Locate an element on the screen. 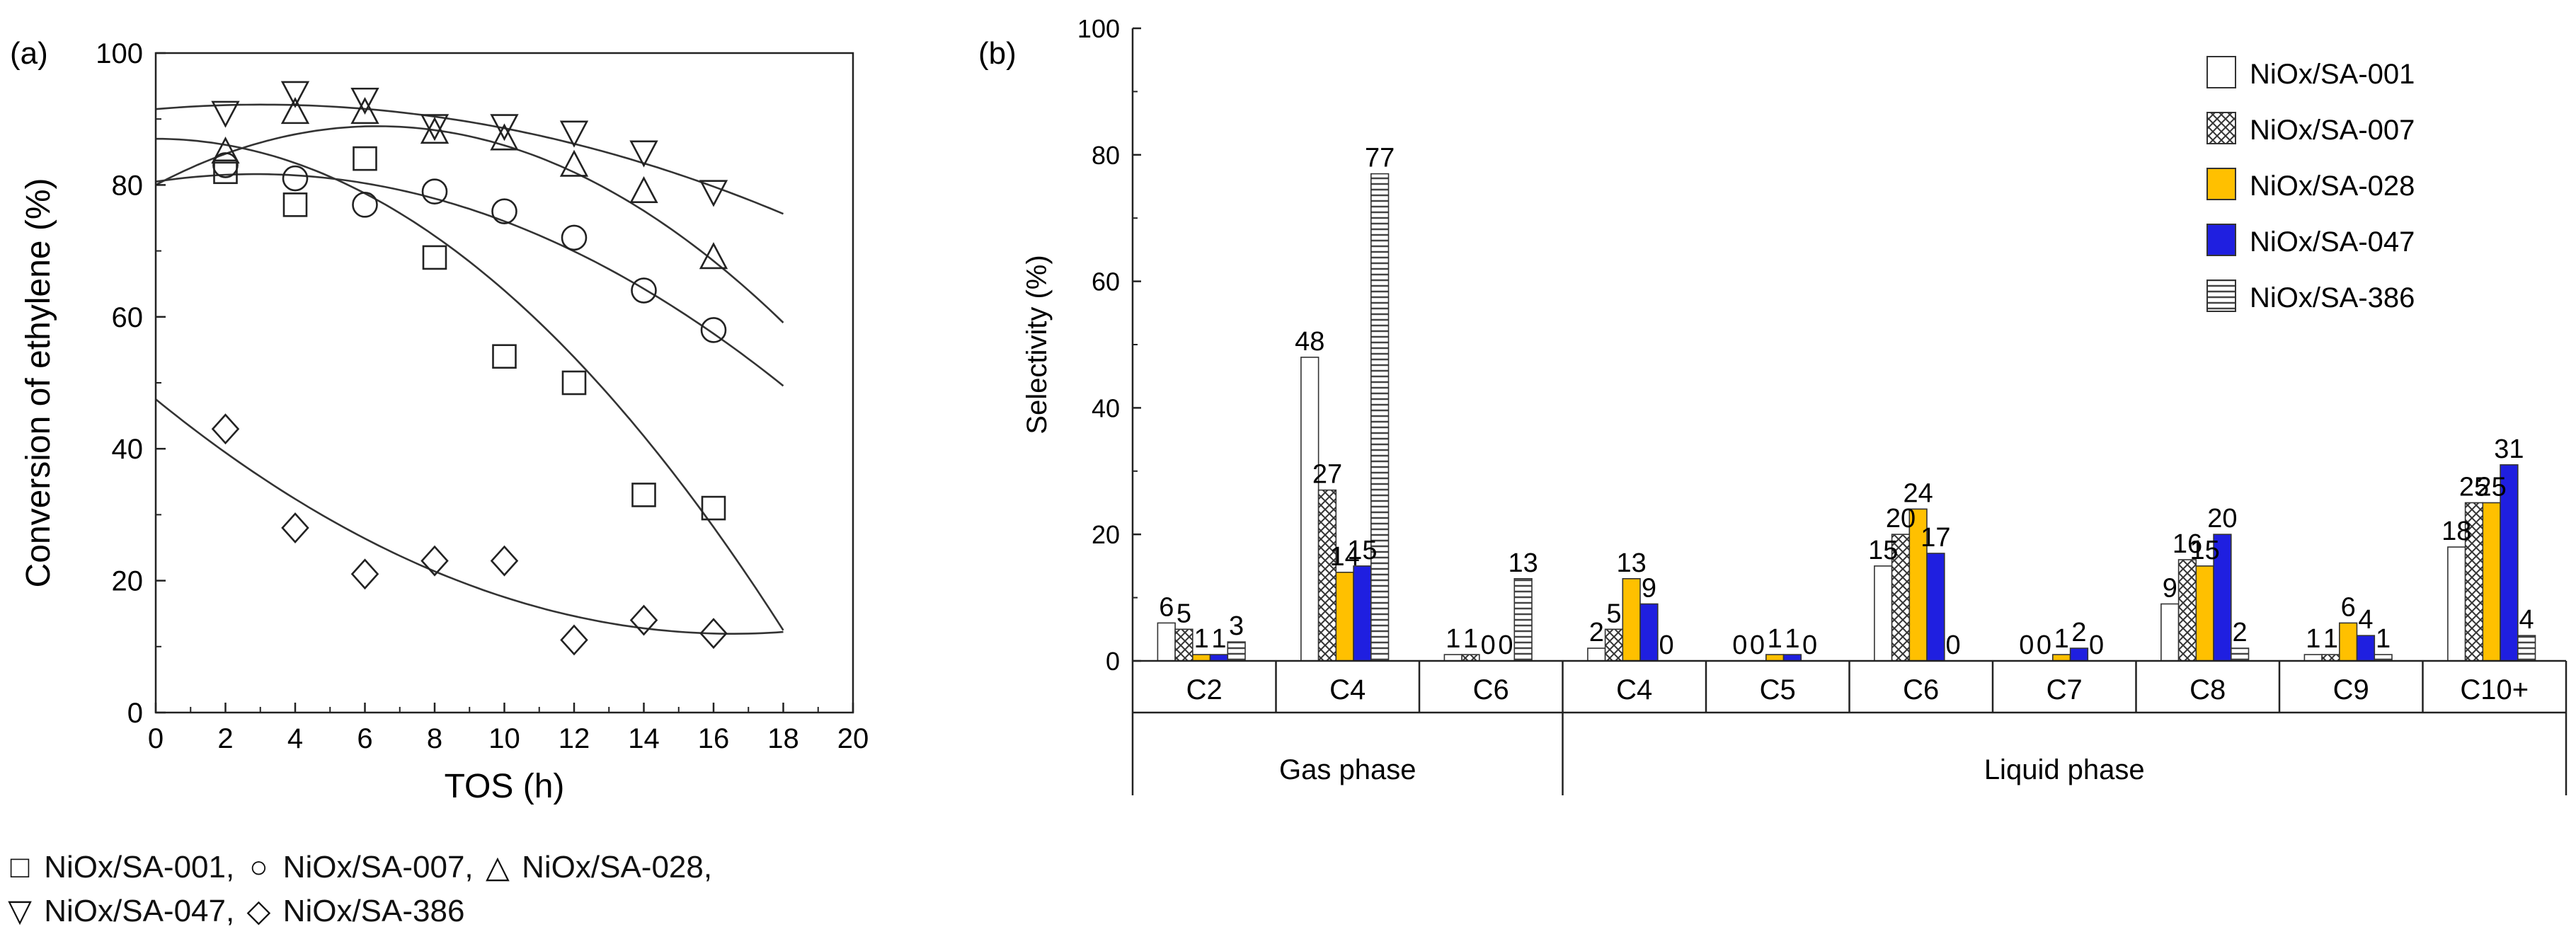 The image size is (2576, 951). panel-b-group-label: Gas phase is located at coordinates (1347, 769).